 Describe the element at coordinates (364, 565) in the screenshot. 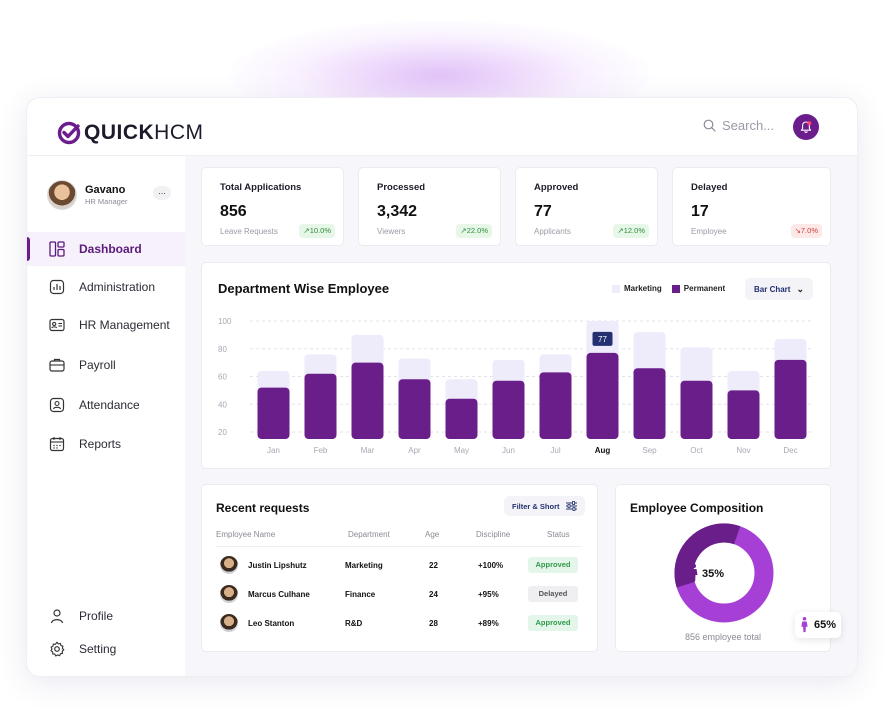

I see `department: Marketing` at that location.